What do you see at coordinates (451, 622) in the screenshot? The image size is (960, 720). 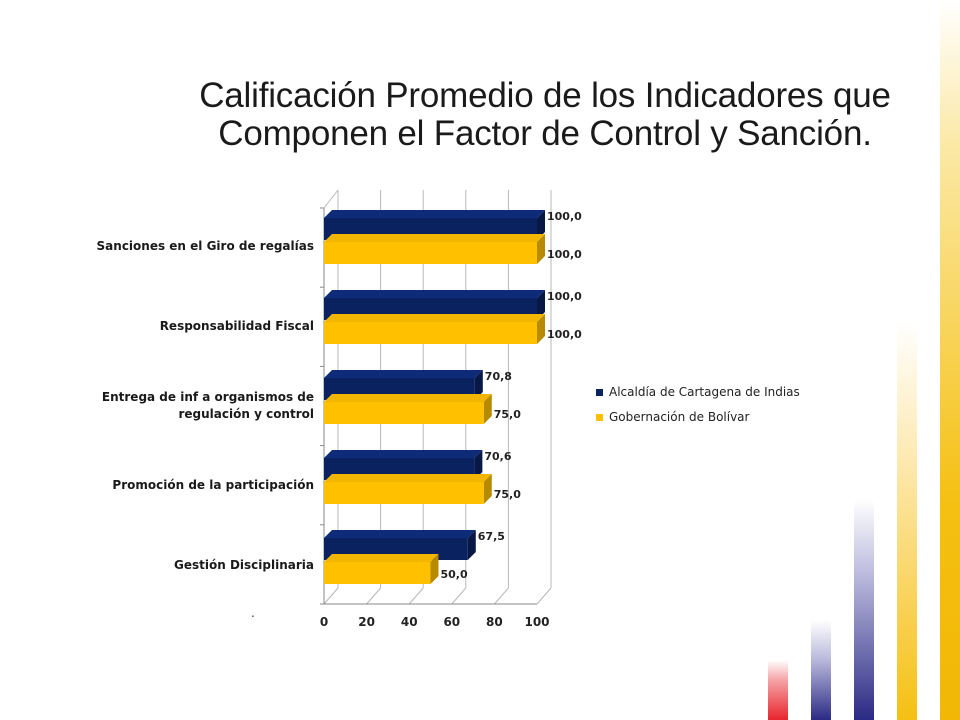 I see `x-tick-label-3: 60` at bounding box center [451, 622].